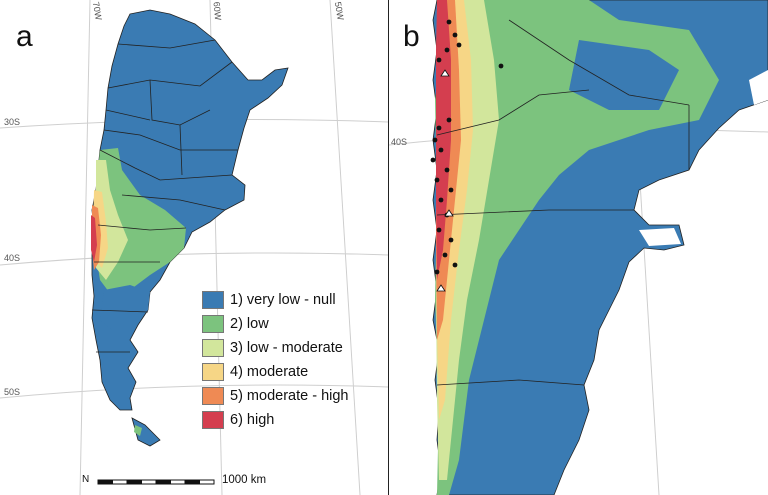 Image resolution: width=768 pixels, height=495 pixels. Describe the element at coordinates (213, 396) in the screenshot. I see `legend-swatch-moderate-high` at that location.